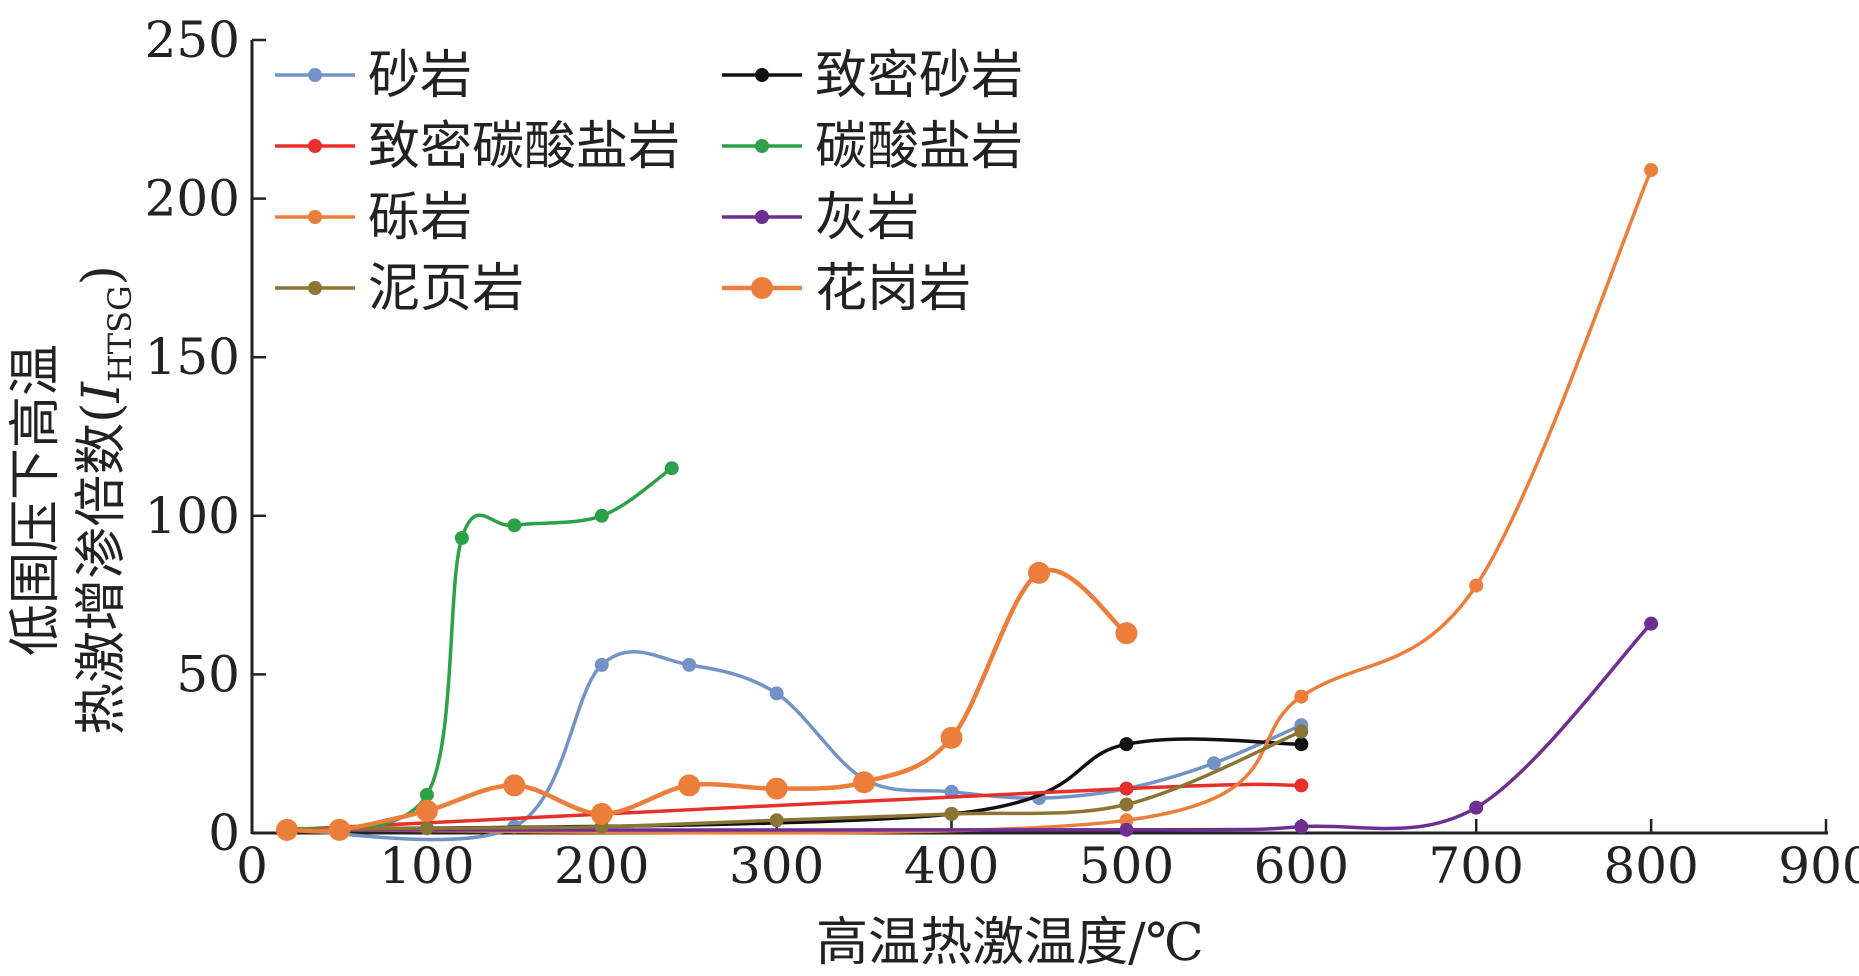 Image resolution: width=1859 pixels, height=976 pixels. I want to click on y-tick-label: 150, so click(192, 357).